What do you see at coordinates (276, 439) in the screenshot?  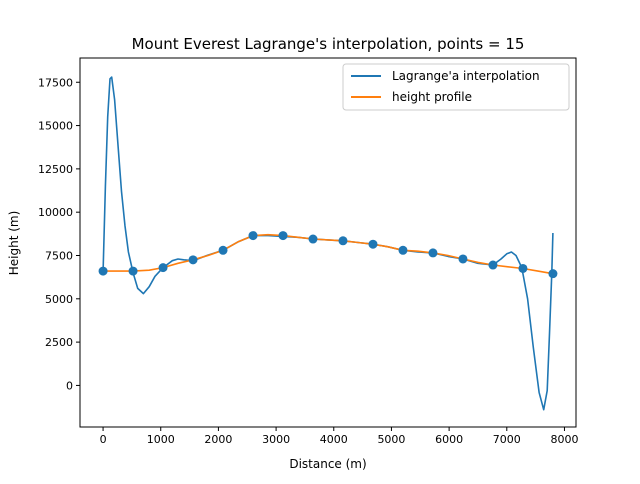 I see `x-tick-label-3000: 3000` at bounding box center [276, 439].